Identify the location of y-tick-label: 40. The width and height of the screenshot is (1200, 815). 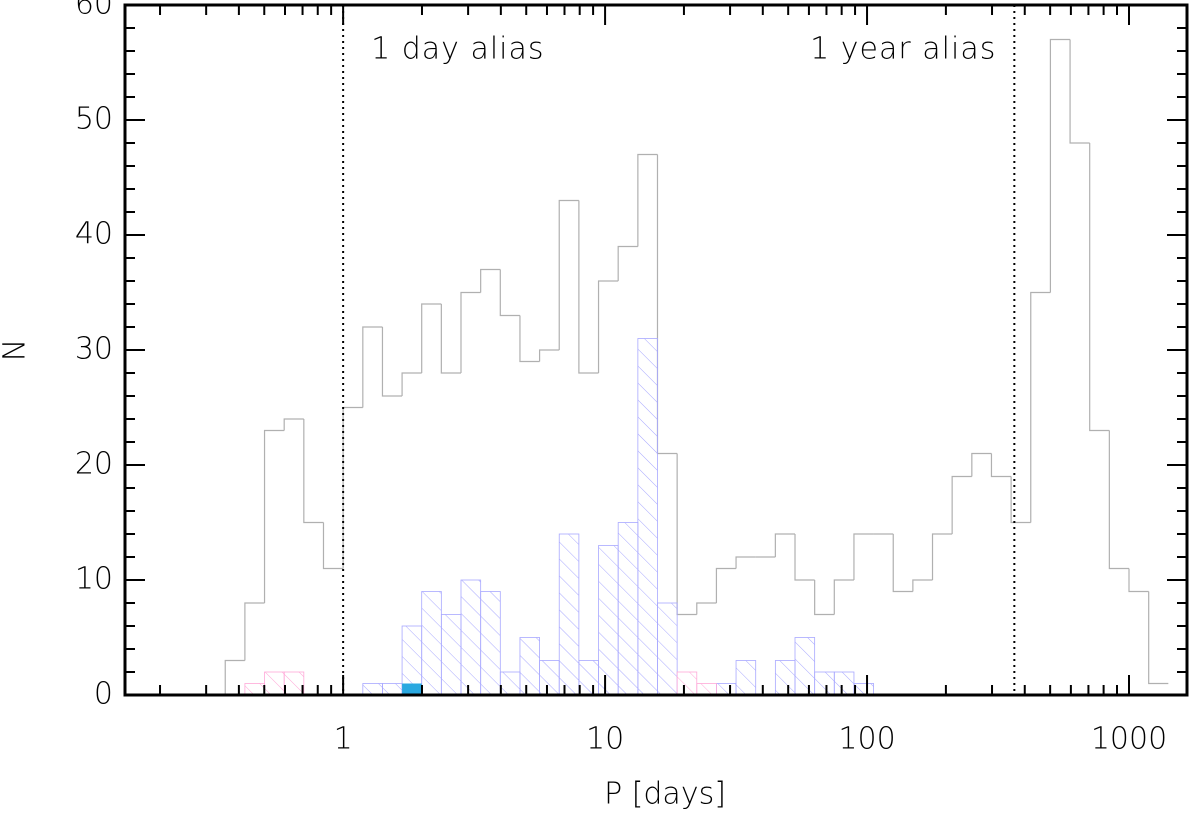
(94, 234).